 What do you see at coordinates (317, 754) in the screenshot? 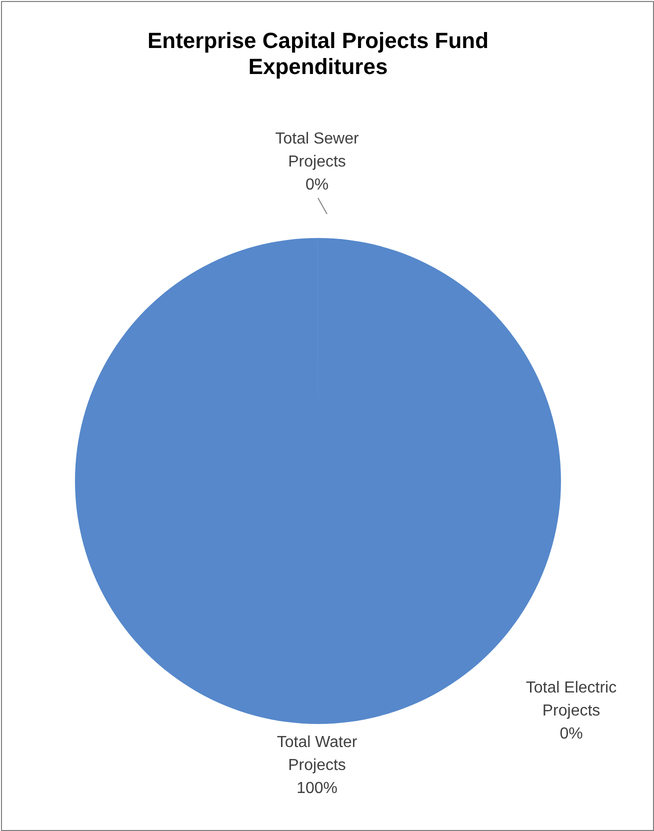
I see `slice-label: Total Water Projects` at bounding box center [317, 754].